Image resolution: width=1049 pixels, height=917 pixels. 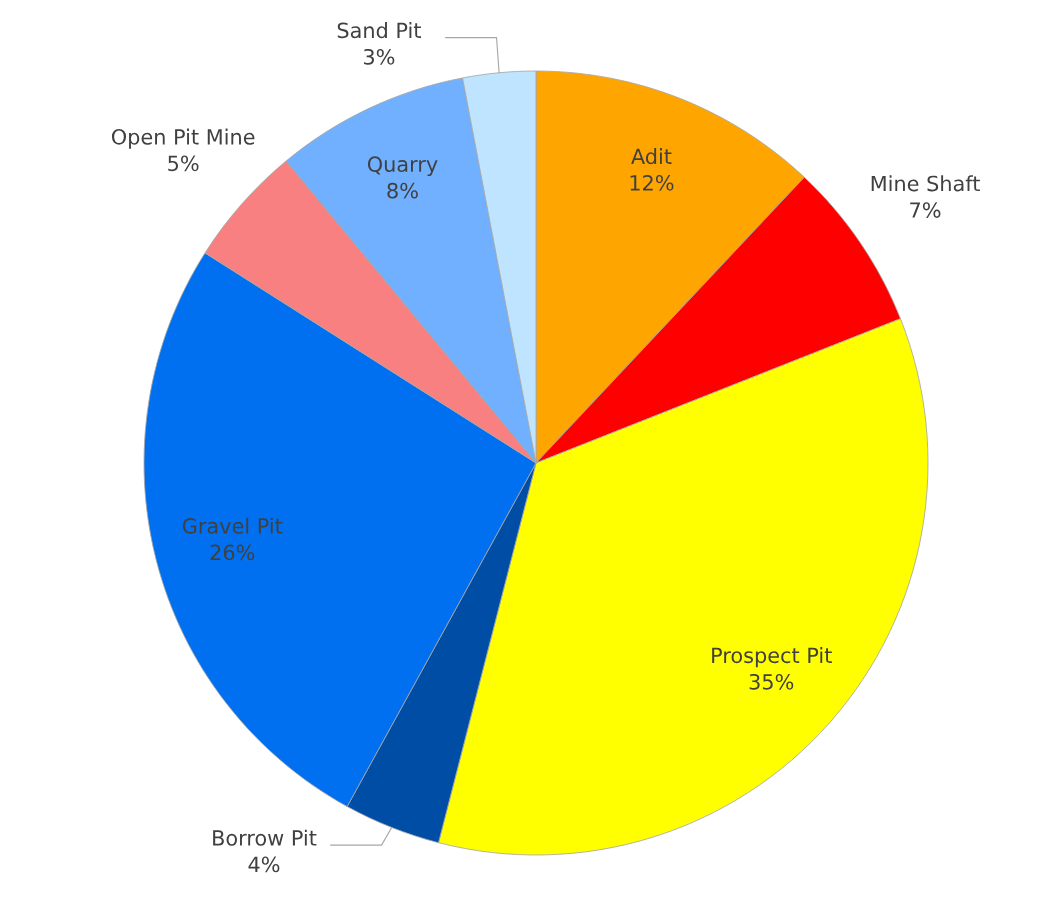 I want to click on data-label: 8%, so click(x=402, y=190).